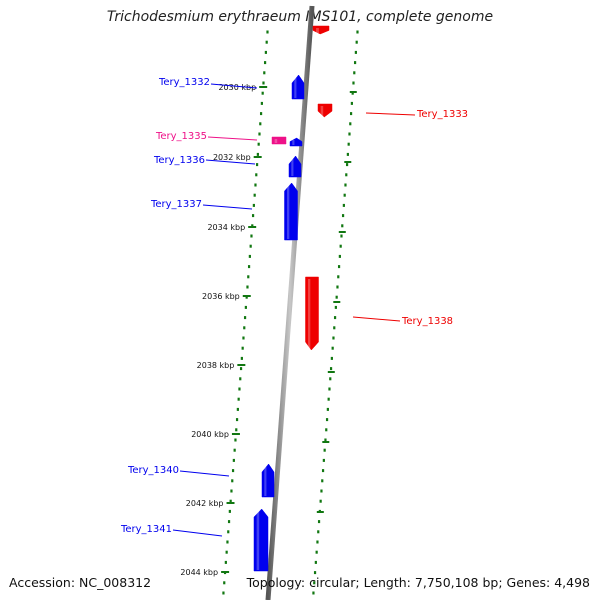 The height and width of the screenshot is (600, 600). What do you see at coordinates (290, 302) in the screenshot?
I see `genome-backbone` at bounding box center [290, 302].